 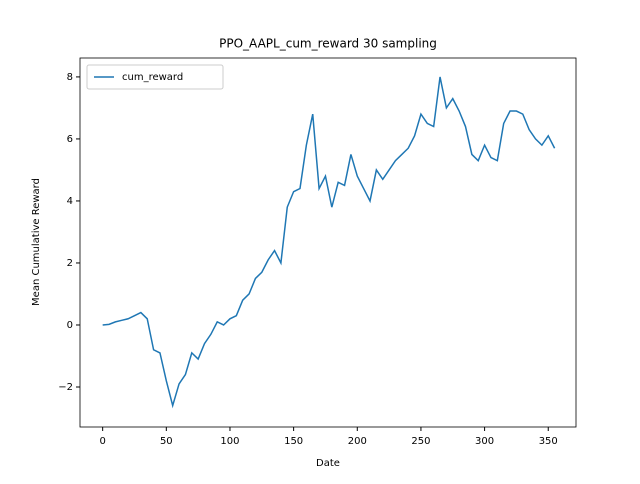 I want to click on y-axis-label: Mean Cumulative Reward, so click(x=36, y=242).